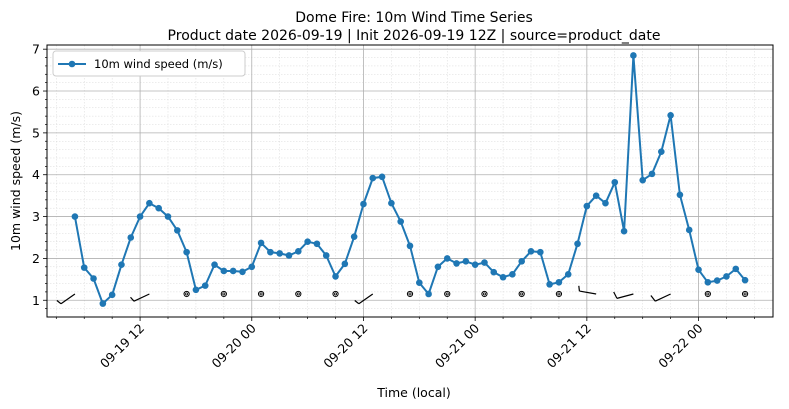 This screenshot has width=789, height=409. What do you see at coordinates (36, 49) in the screenshot?
I see `y-tick-label: 7` at bounding box center [36, 49].